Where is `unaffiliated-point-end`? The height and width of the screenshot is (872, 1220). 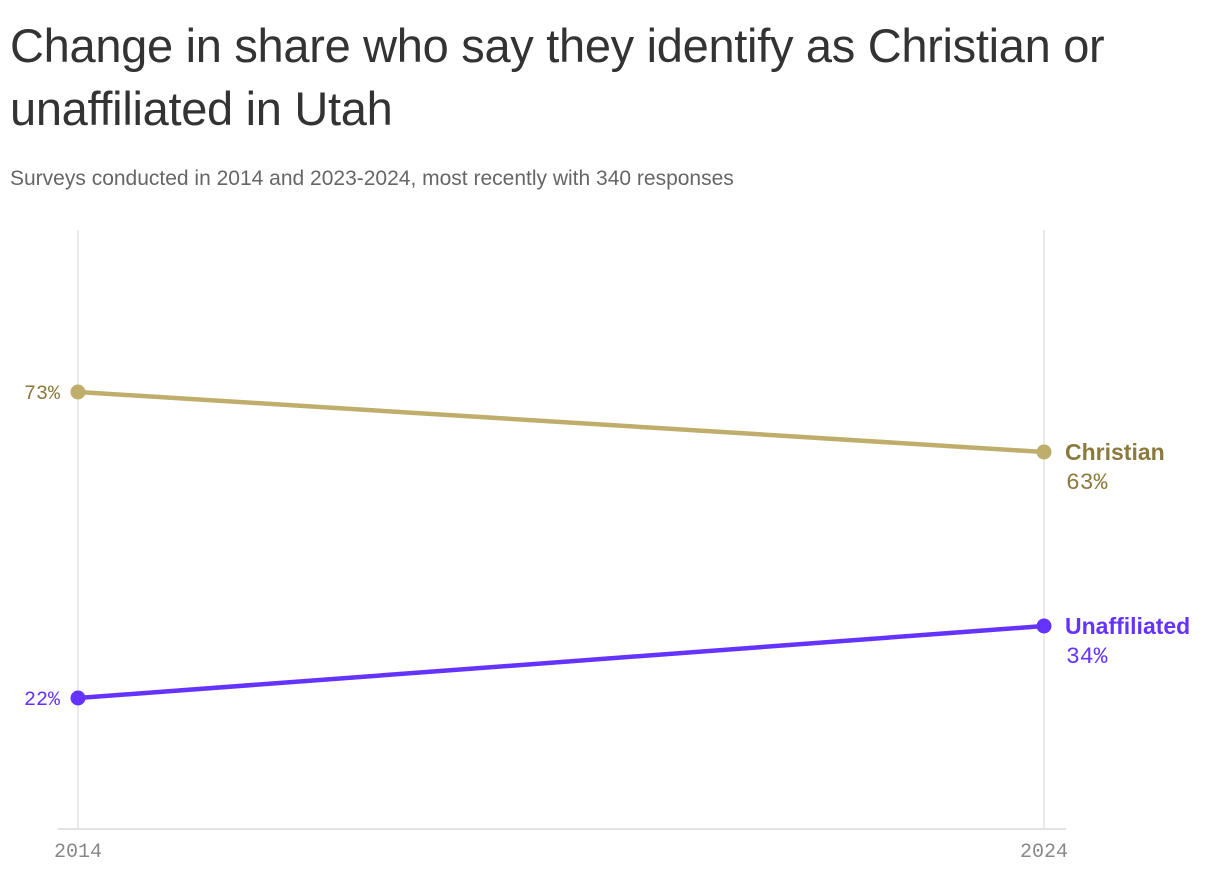 unaffiliated-point-end is located at coordinates (1044, 626).